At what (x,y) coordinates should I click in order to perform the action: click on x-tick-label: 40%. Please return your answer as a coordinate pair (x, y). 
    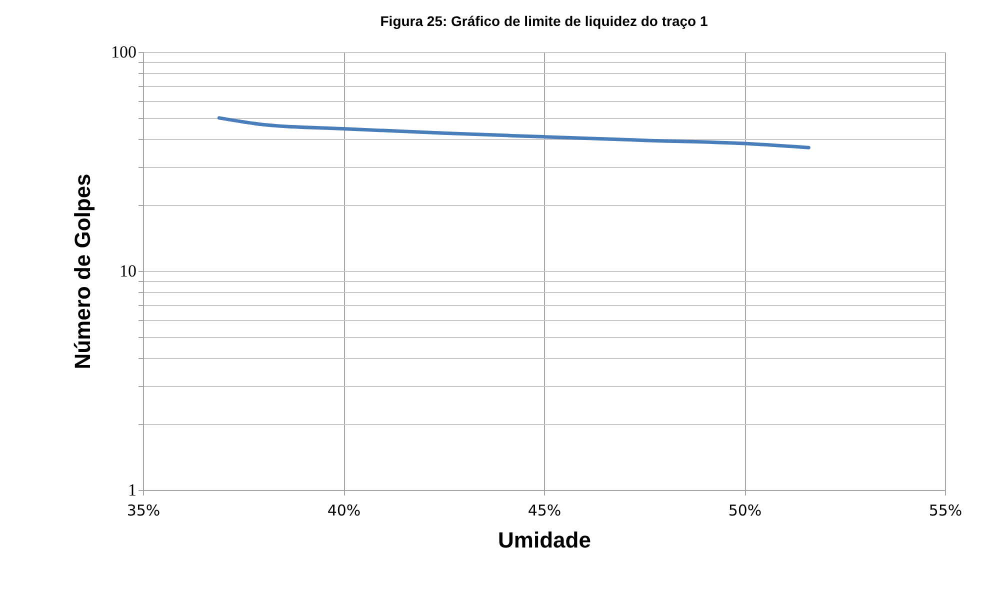
    Looking at the image, I should click on (344, 511).